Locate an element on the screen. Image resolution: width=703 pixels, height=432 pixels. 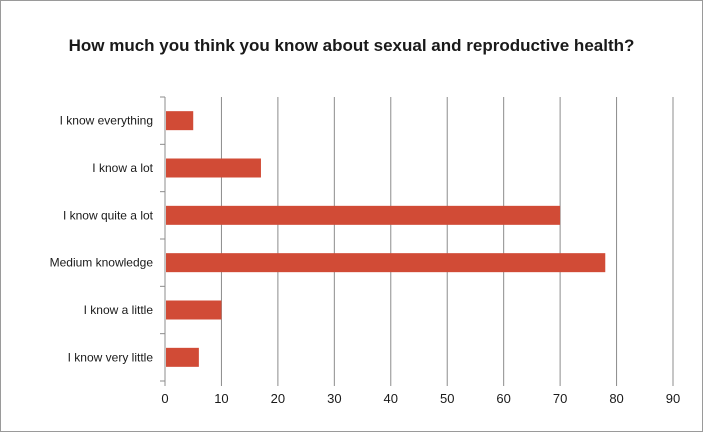
x-tick-label: 60 is located at coordinates (503, 398).